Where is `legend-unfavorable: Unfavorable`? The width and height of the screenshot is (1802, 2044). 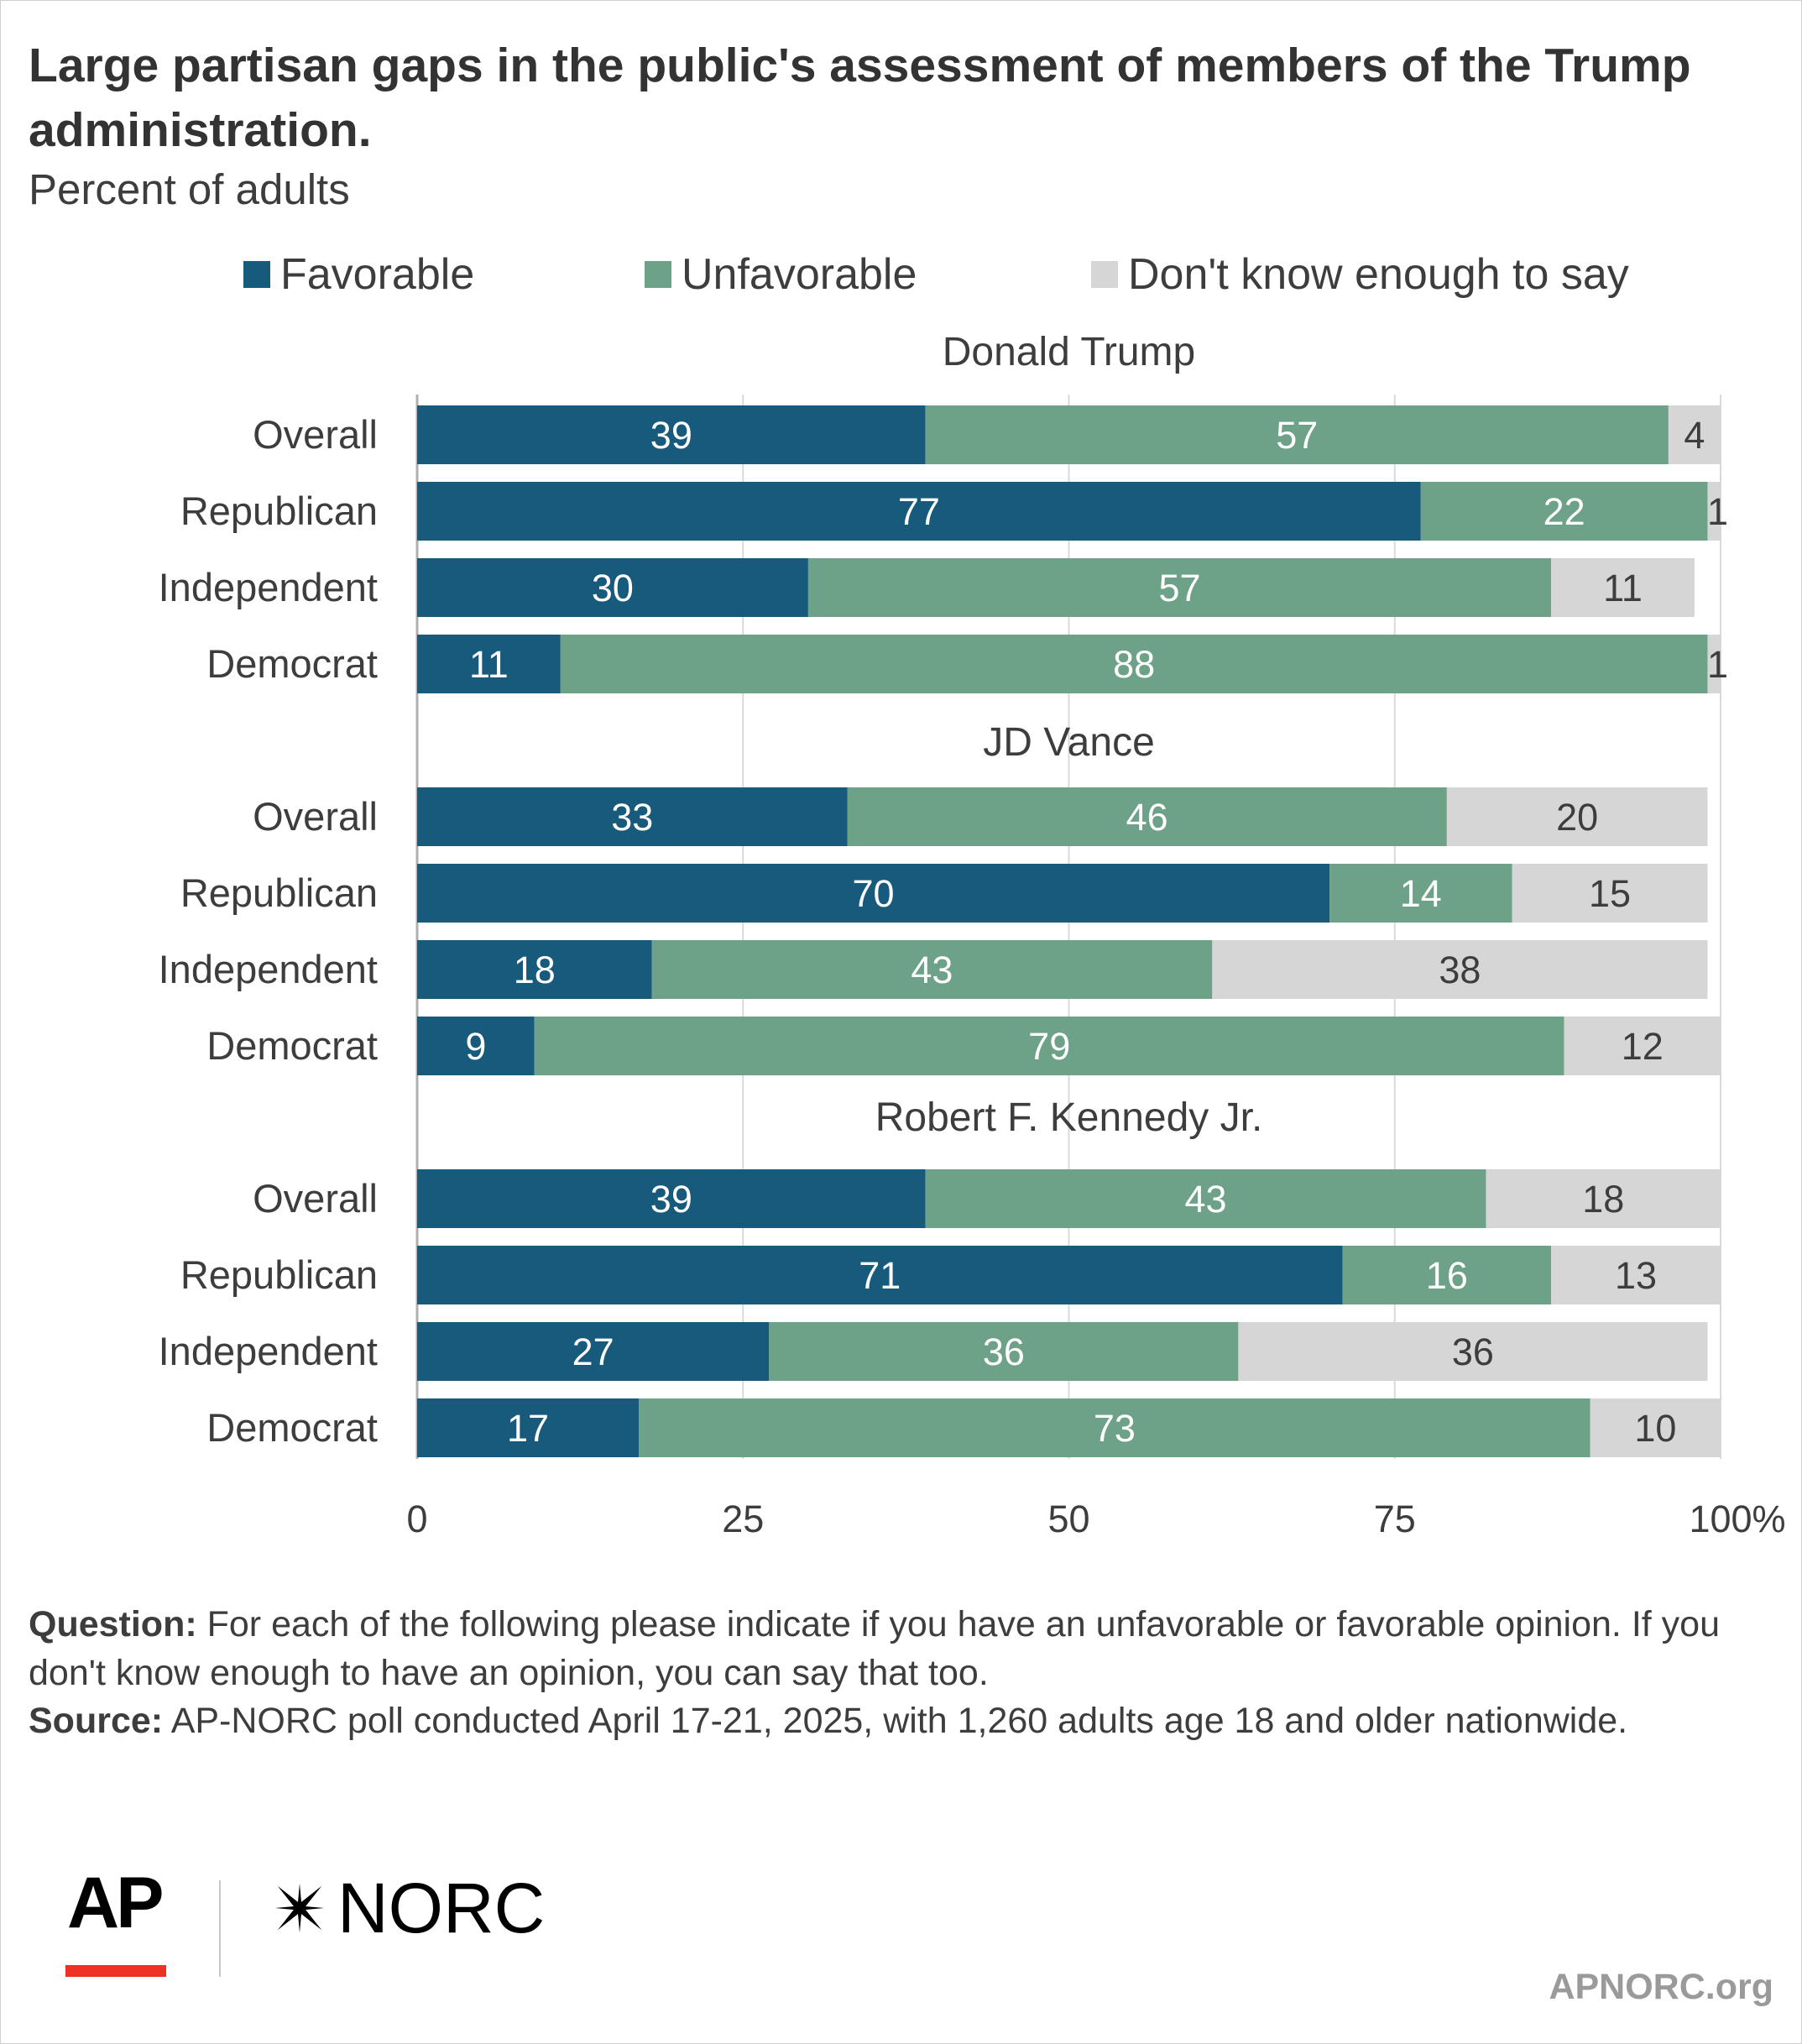 legend-unfavorable: Unfavorable is located at coordinates (781, 274).